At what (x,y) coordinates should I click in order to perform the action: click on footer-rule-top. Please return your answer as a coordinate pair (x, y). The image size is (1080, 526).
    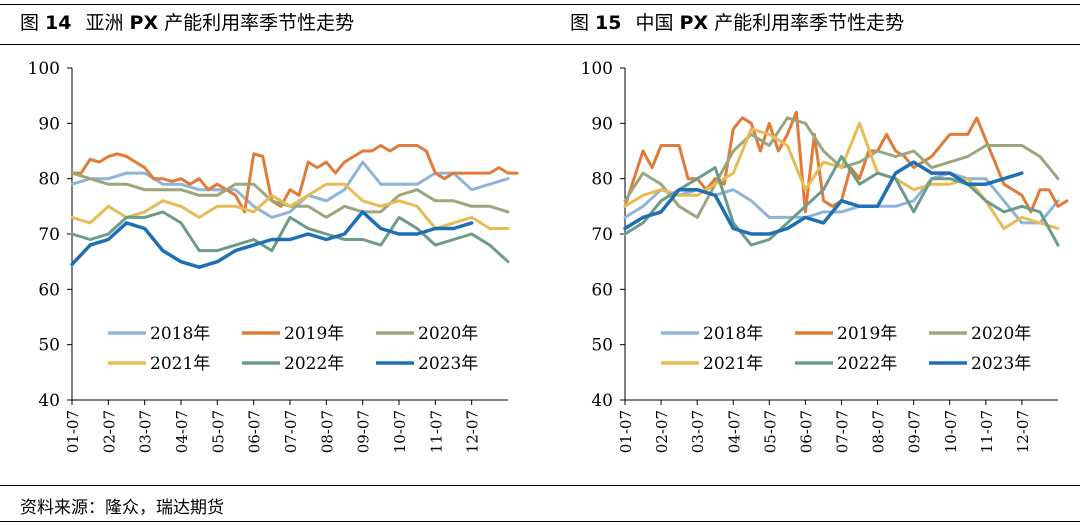
    Looking at the image, I should click on (540, 485).